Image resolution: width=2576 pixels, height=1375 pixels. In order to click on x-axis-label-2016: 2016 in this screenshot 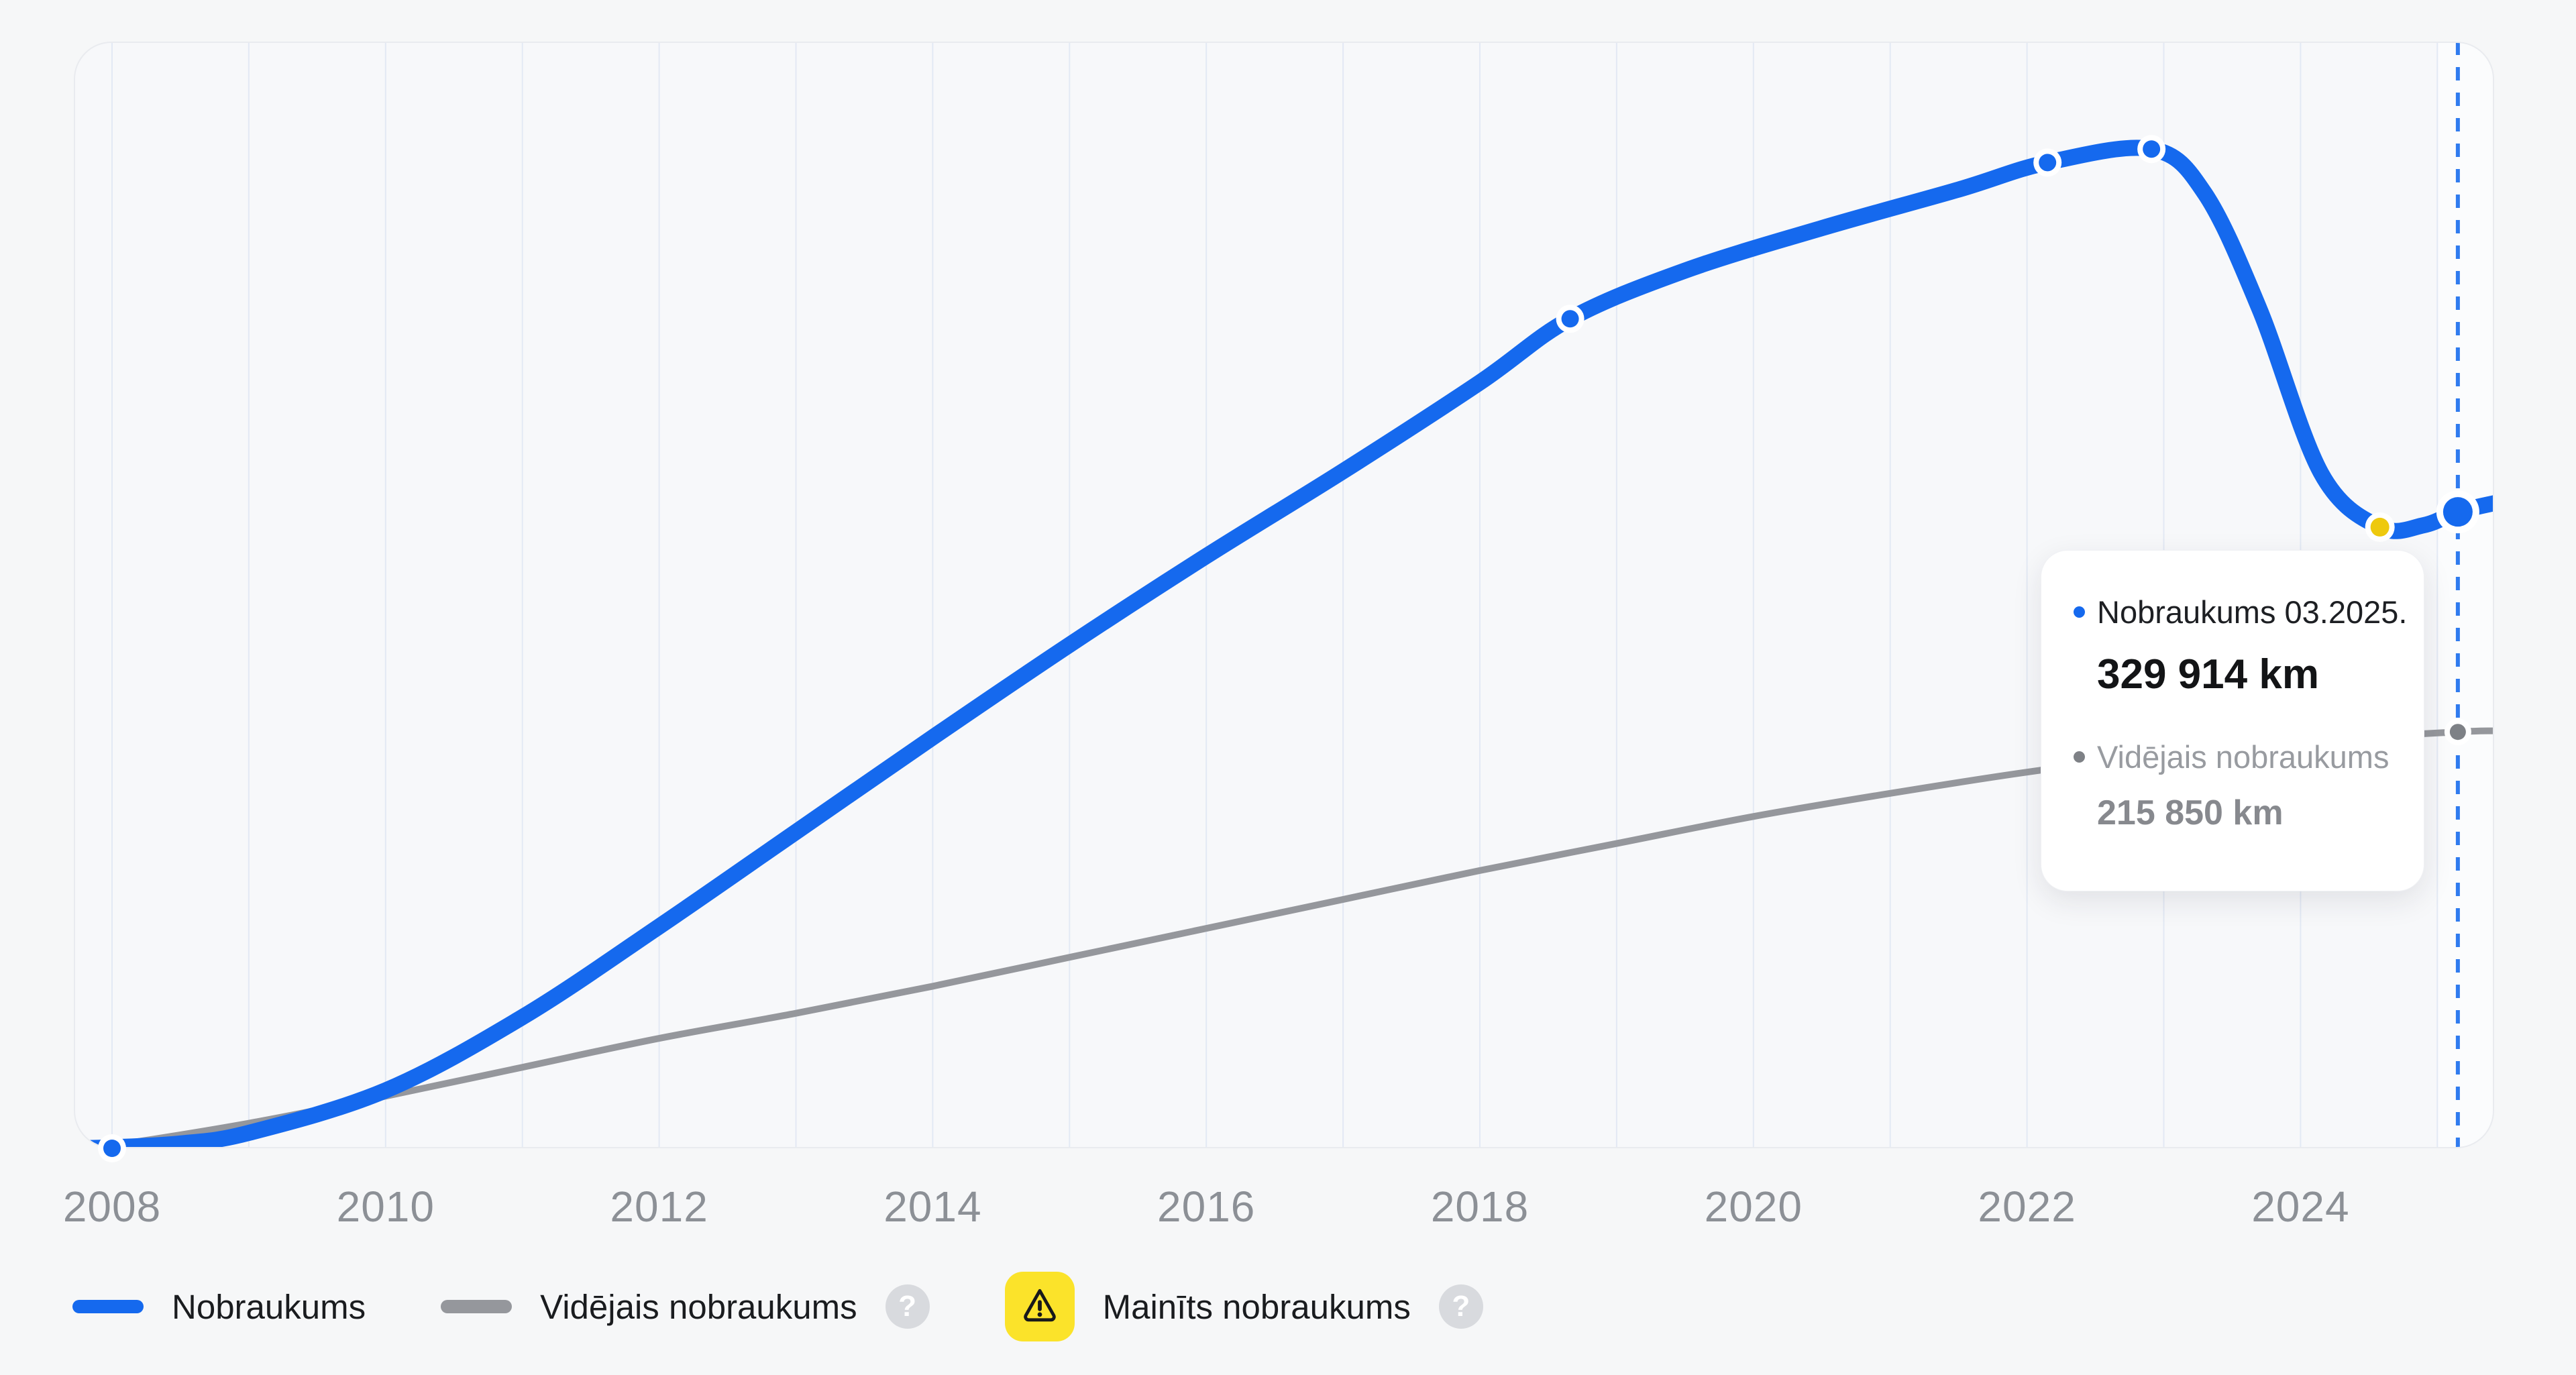, I will do `click(1206, 1206)`.